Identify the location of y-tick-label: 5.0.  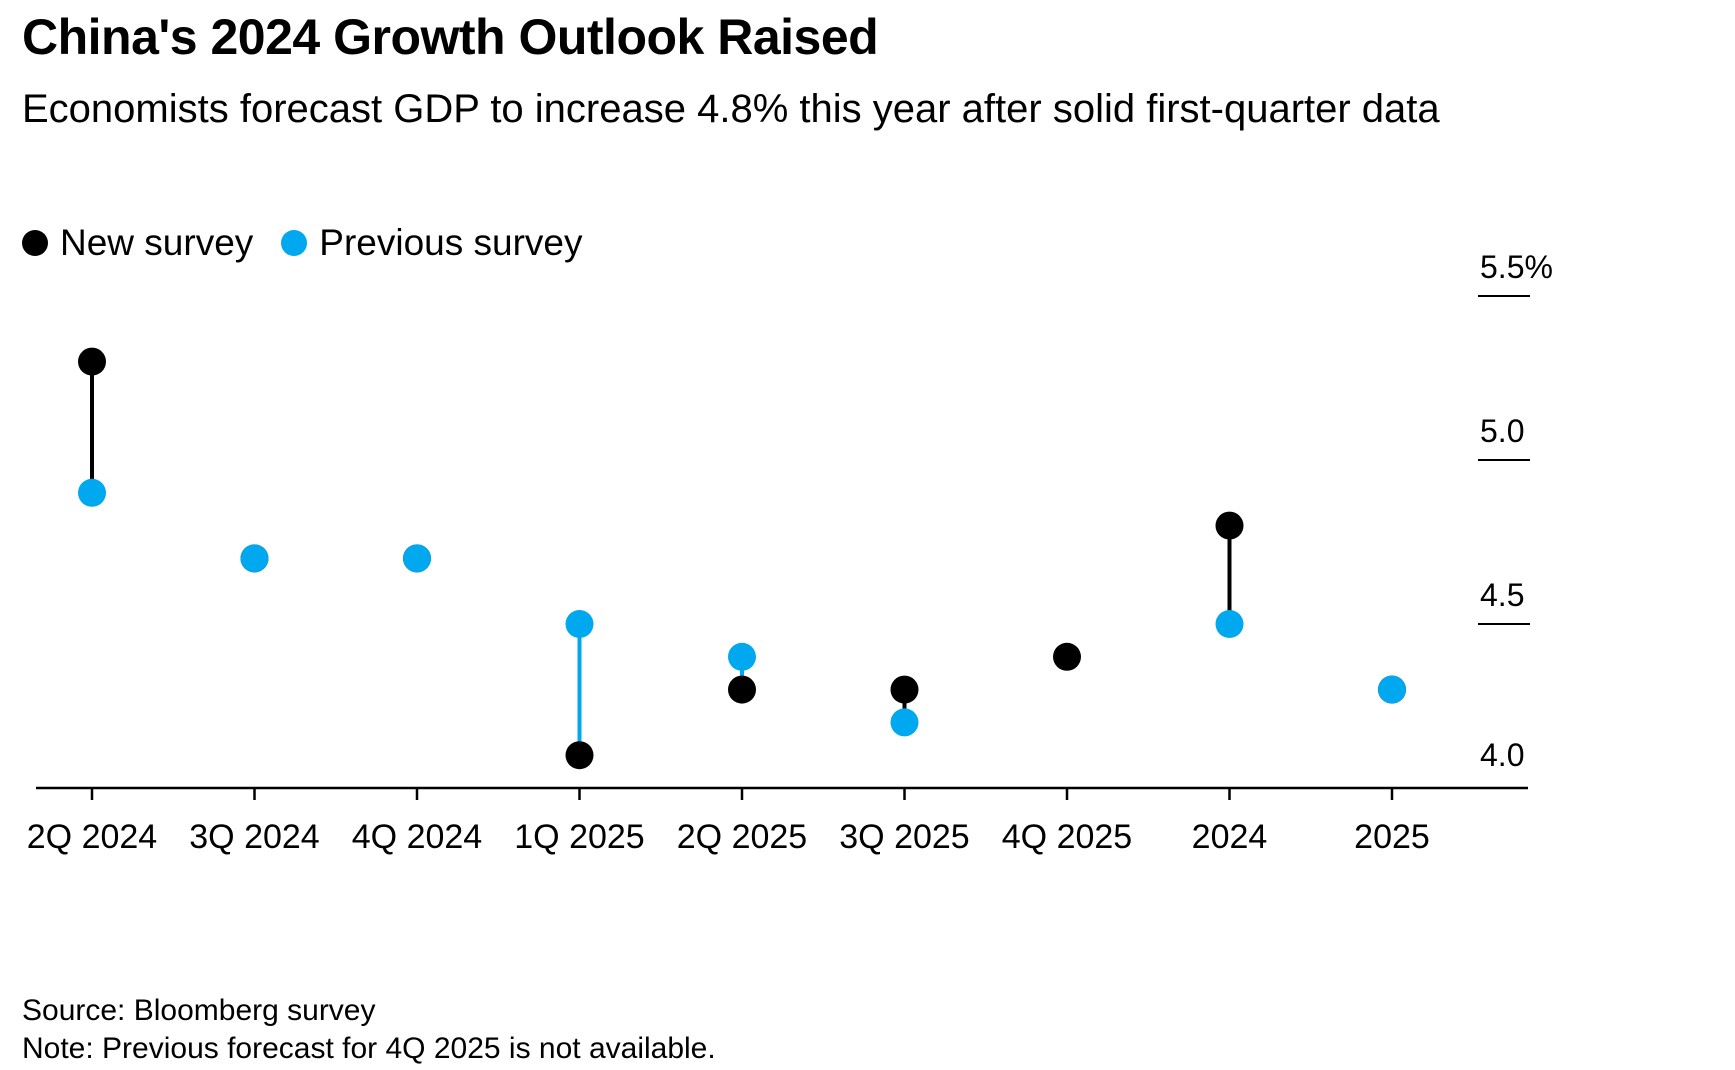
(1502, 431).